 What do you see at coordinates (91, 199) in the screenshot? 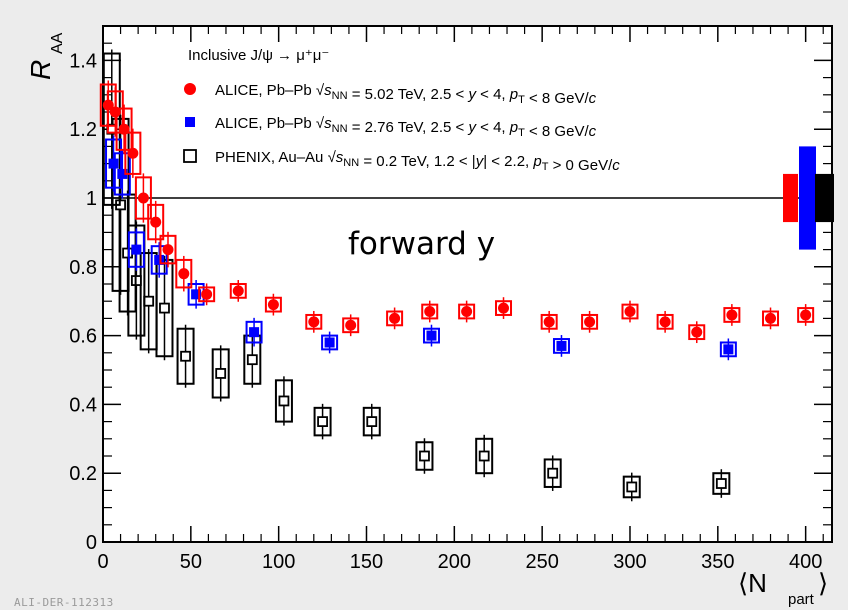
I see `y-tick-label: 1` at bounding box center [91, 199].